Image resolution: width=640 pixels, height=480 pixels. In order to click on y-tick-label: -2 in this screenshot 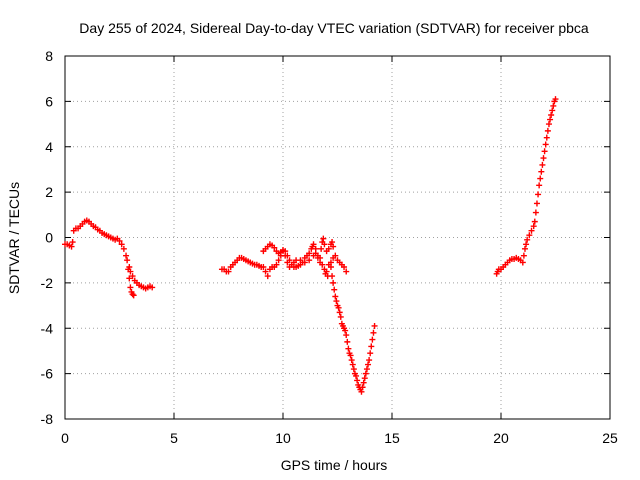, I will do `click(47, 283)`.